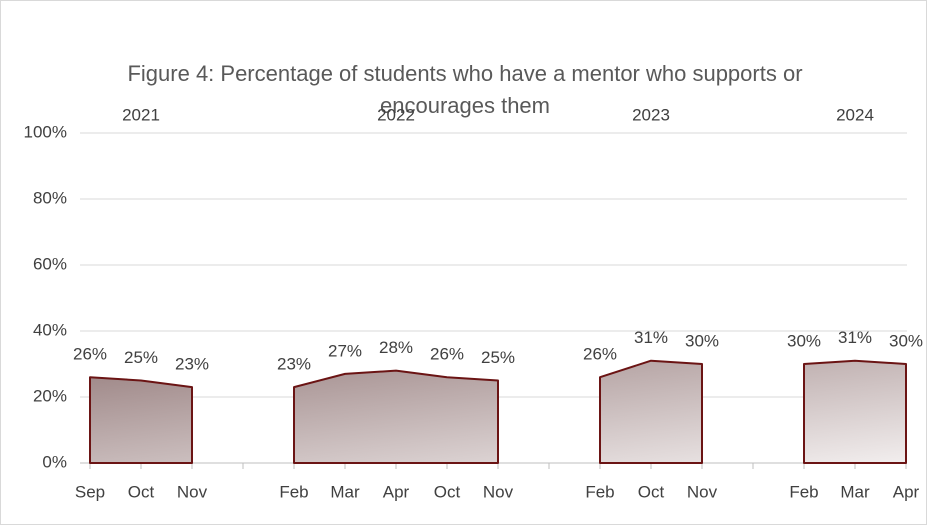  Describe the element at coordinates (50, 197) in the screenshot. I see `y-tick-label: 80%` at that location.